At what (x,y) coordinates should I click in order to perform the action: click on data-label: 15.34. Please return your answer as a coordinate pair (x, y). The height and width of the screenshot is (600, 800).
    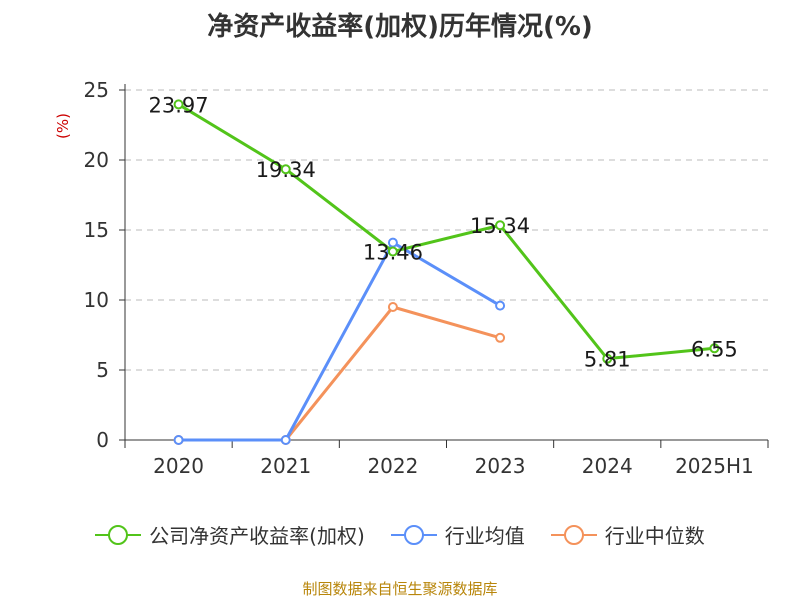
    Looking at the image, I should click on (500, 226).